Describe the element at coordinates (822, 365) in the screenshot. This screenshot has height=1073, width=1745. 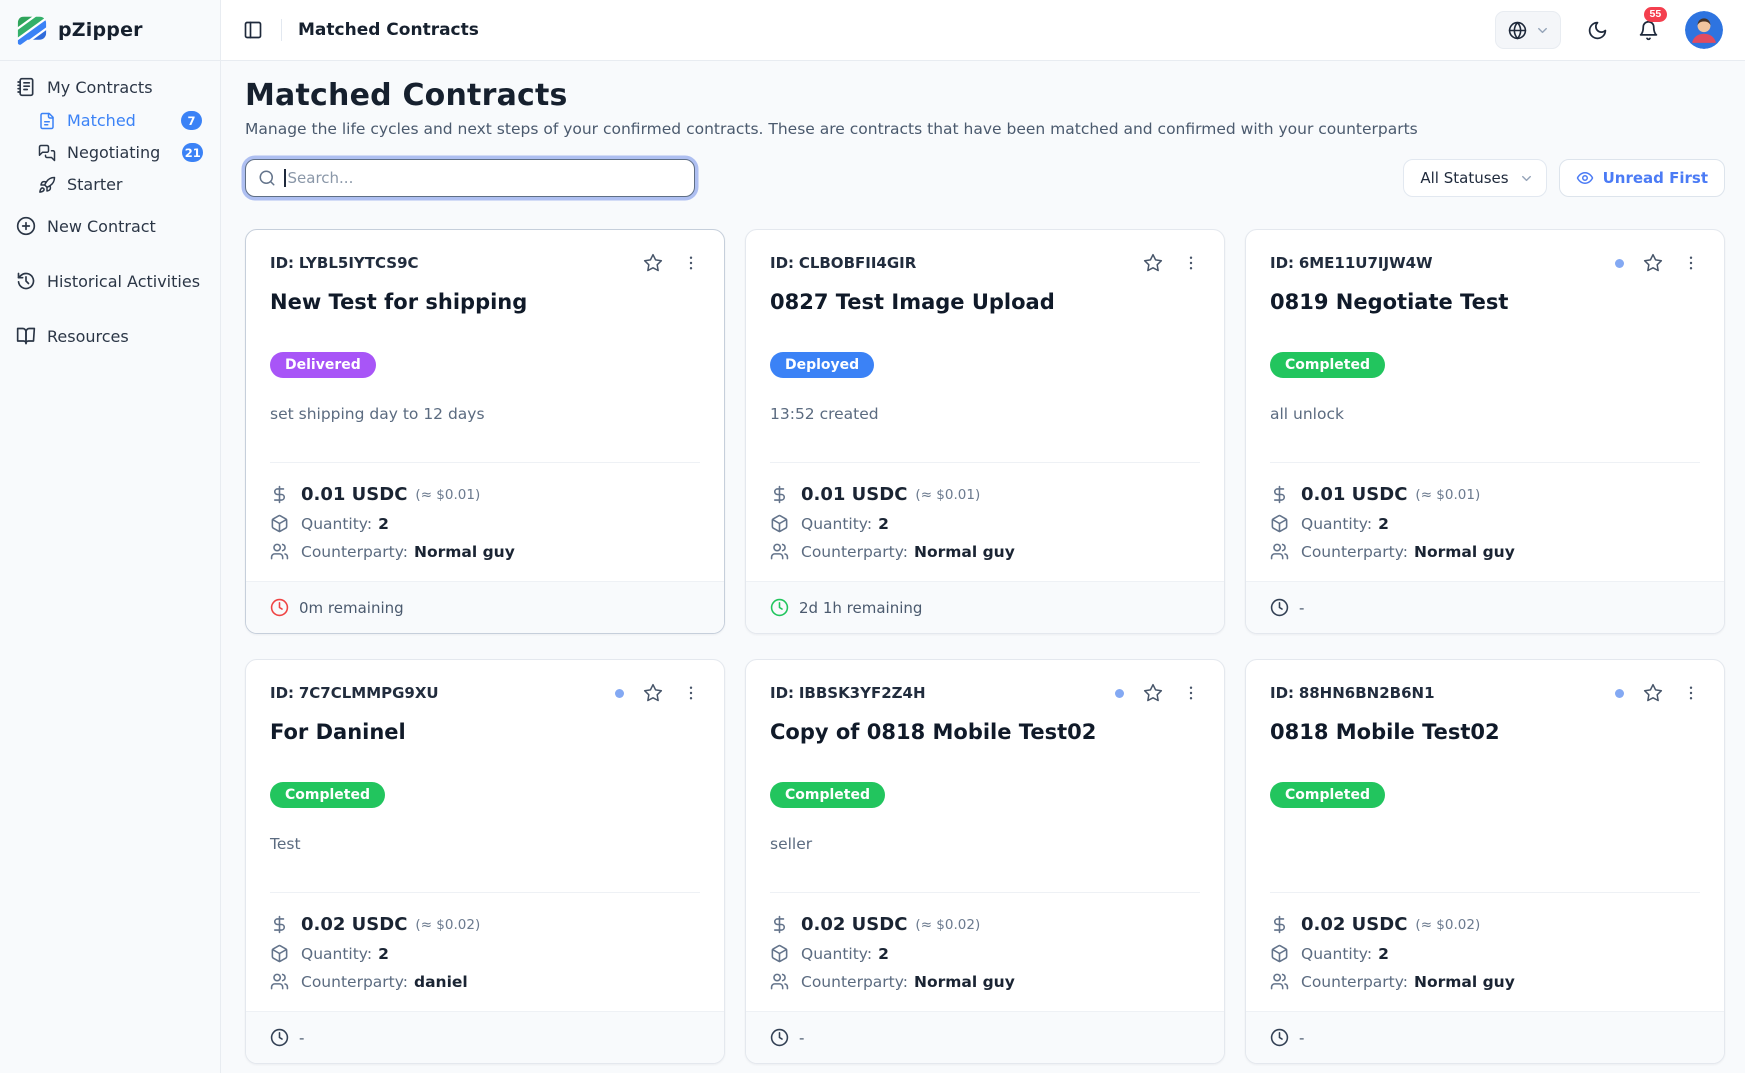
I see `status-badge: Deployed` at that location.